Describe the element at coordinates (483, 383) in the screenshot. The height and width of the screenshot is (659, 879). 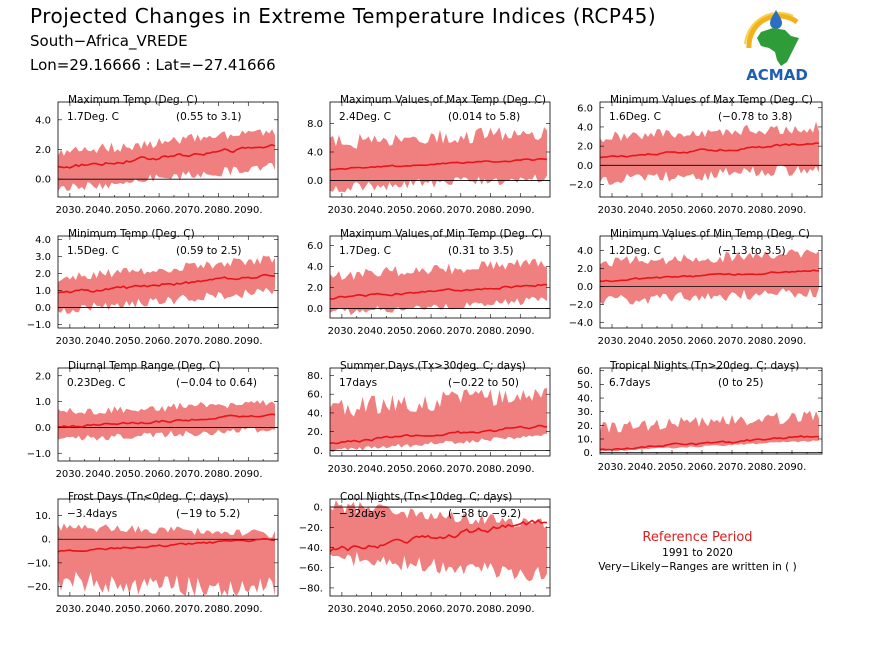
I see `likely-range-label: (−0.22 to 50)` at that location.